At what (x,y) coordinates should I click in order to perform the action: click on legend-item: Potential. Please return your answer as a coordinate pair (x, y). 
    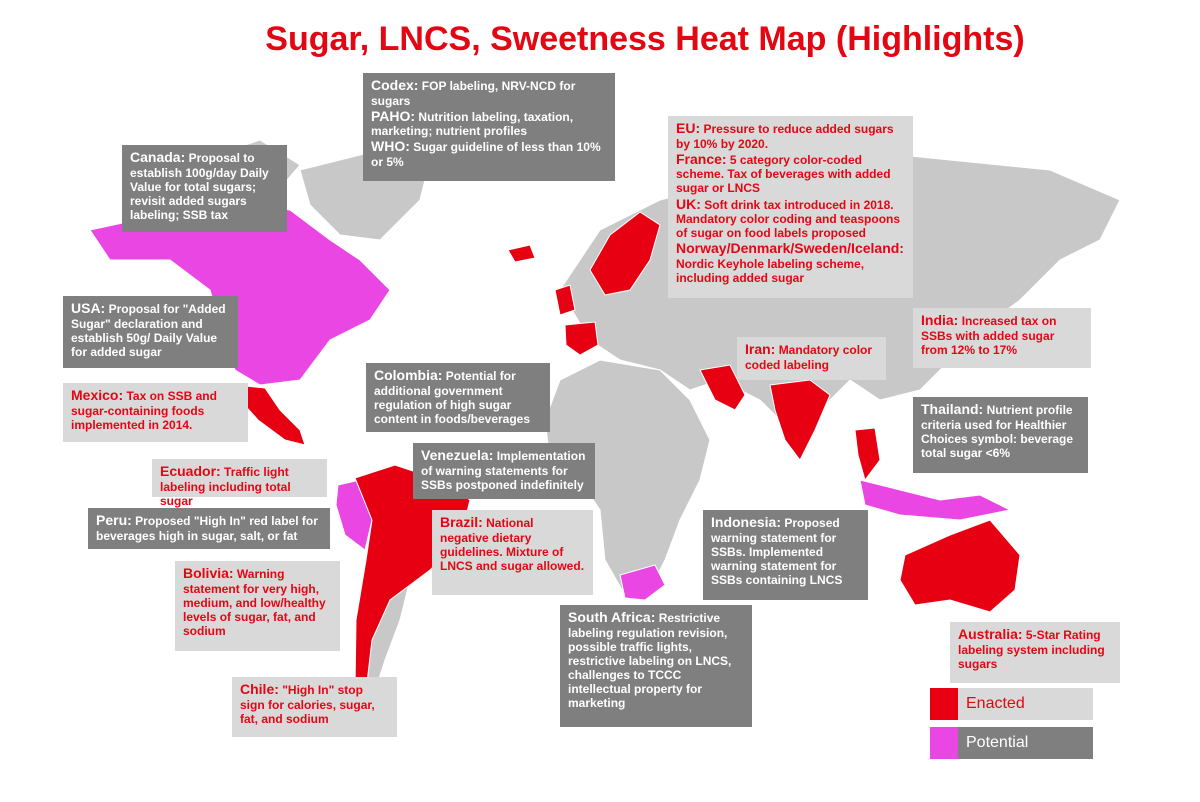
    Looking at the image, I should click on (1011, 743).